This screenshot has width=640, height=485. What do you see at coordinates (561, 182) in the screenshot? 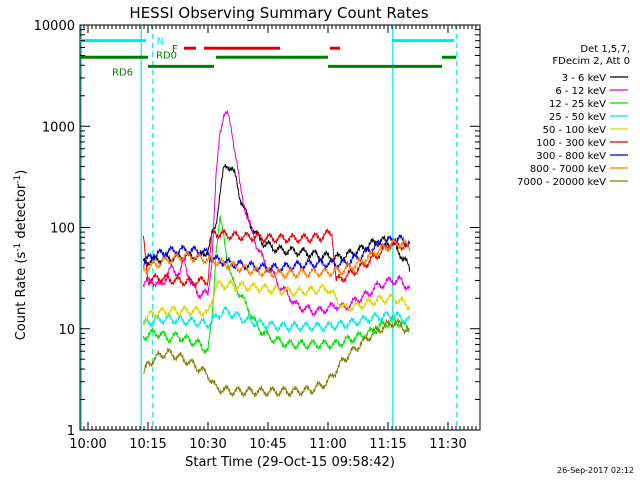
I see `legend-label-8: 7000 - 20000 keV` at bounding box center [561, 182].